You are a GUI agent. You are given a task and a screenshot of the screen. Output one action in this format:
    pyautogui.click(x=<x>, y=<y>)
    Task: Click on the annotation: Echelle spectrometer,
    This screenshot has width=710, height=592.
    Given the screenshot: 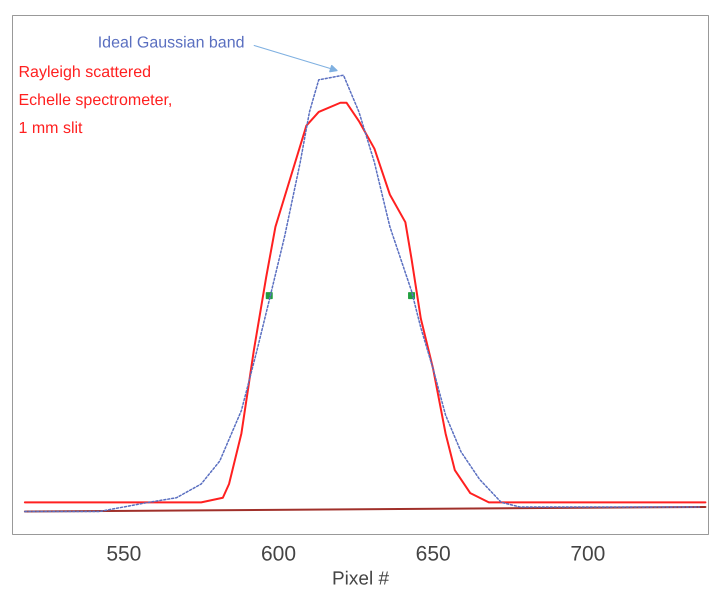 What is the action you would take?
    pyautogui.click(x=95, y=100)
    